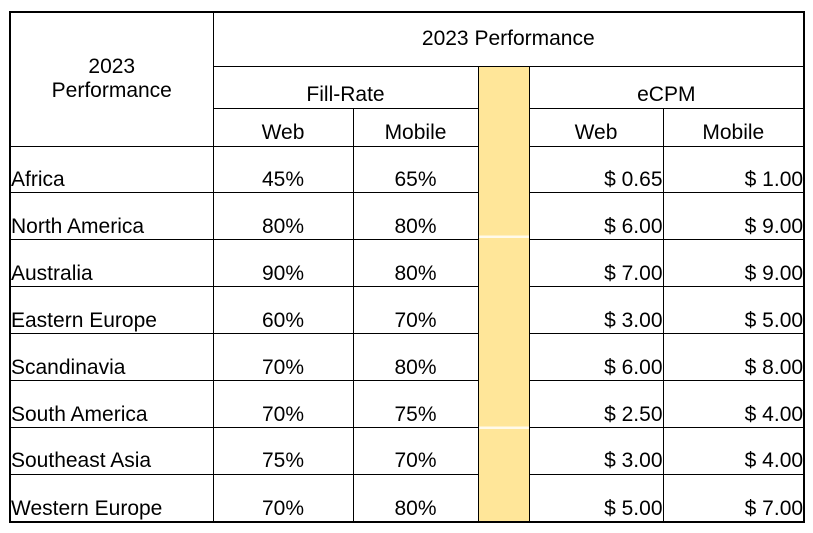 This screenshot has width=813, height=533. Describe the element at coordinates (733, 357) in the screenshot. I see `ecpm-mobile-cell: $ 8.00` at that location.